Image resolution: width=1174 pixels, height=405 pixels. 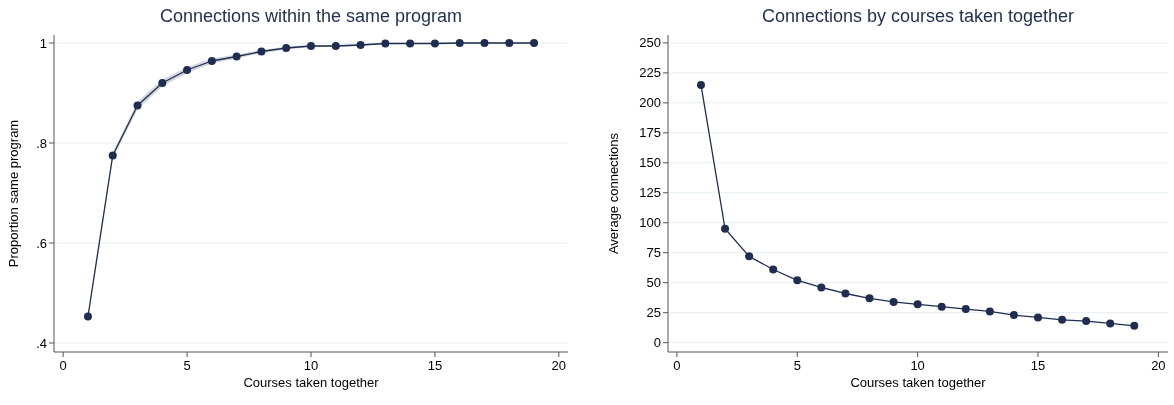 What do you see at coordinates (41, 143) in the screenshot?
I see `y-tick-label: .8` at bounding box center [41, 143].